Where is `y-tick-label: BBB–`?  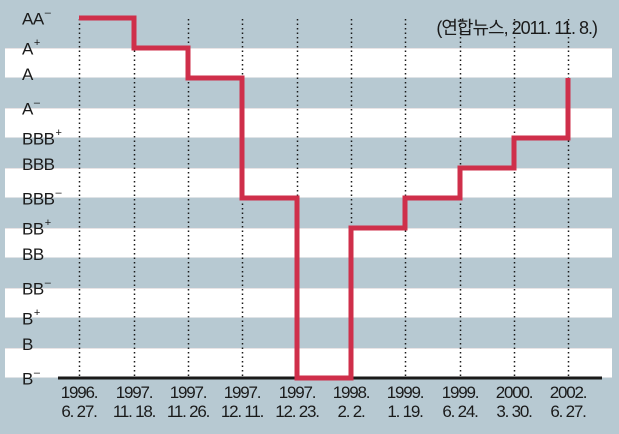 y-tick-label: BBB– is located at coordinates (42, 197).